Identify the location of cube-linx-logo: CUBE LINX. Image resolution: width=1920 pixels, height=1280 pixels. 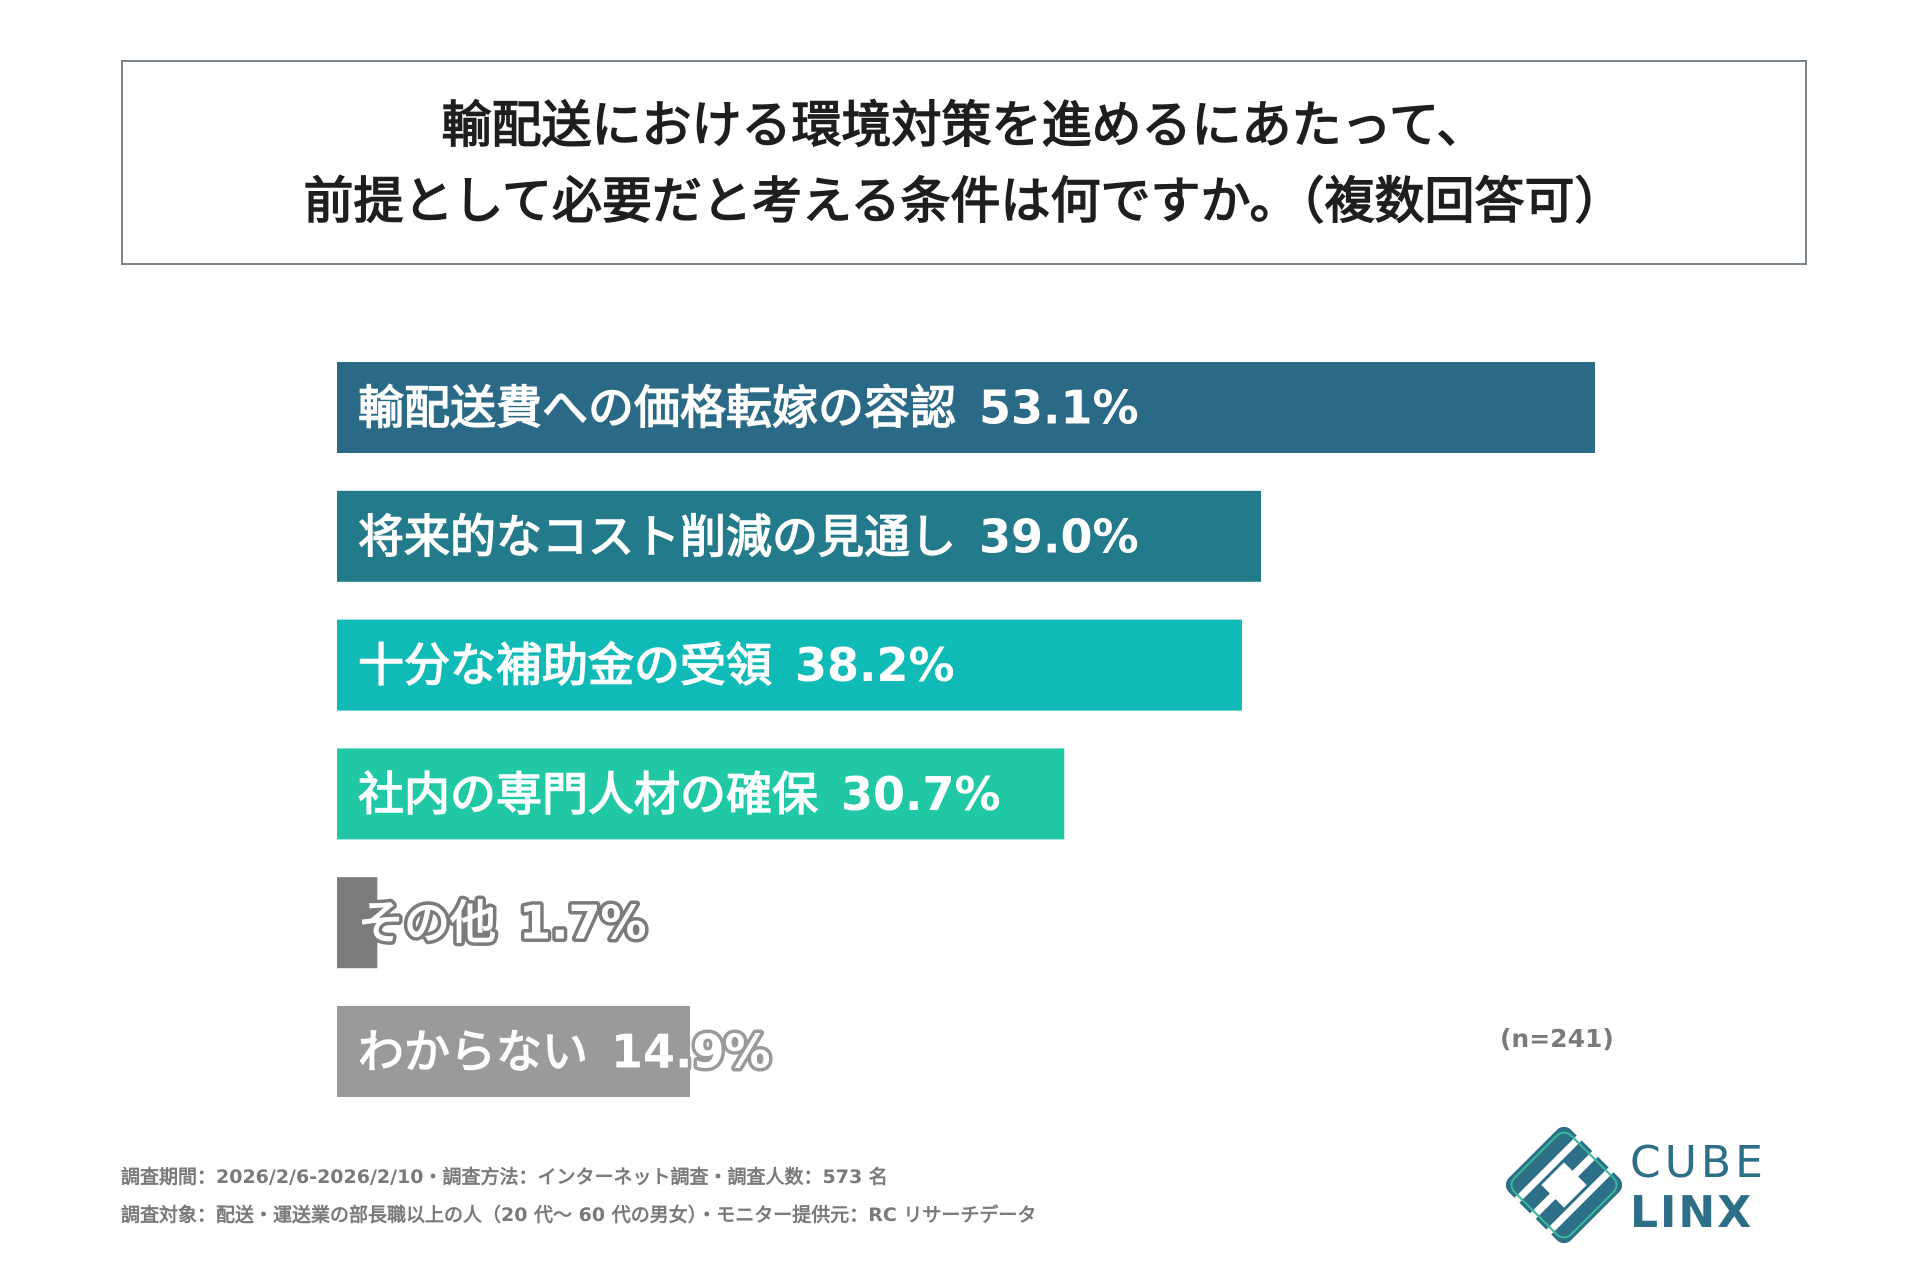
(1659, 1185).